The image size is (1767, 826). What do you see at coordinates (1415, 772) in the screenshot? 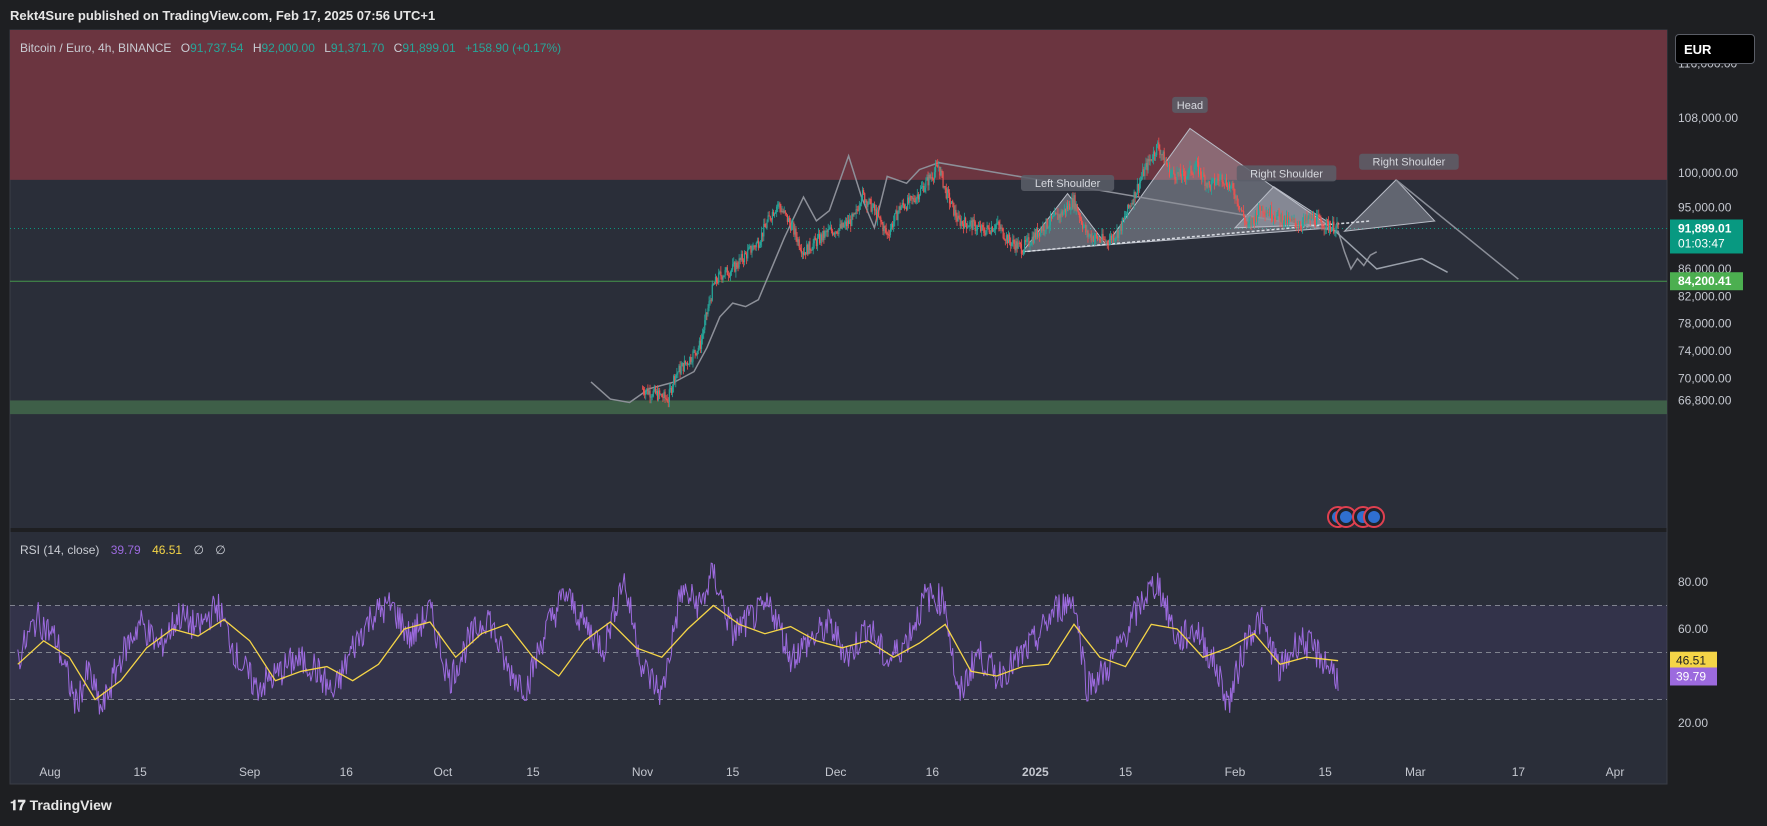
I see `time-tick: Mar` at bounding box center [1415, 772].